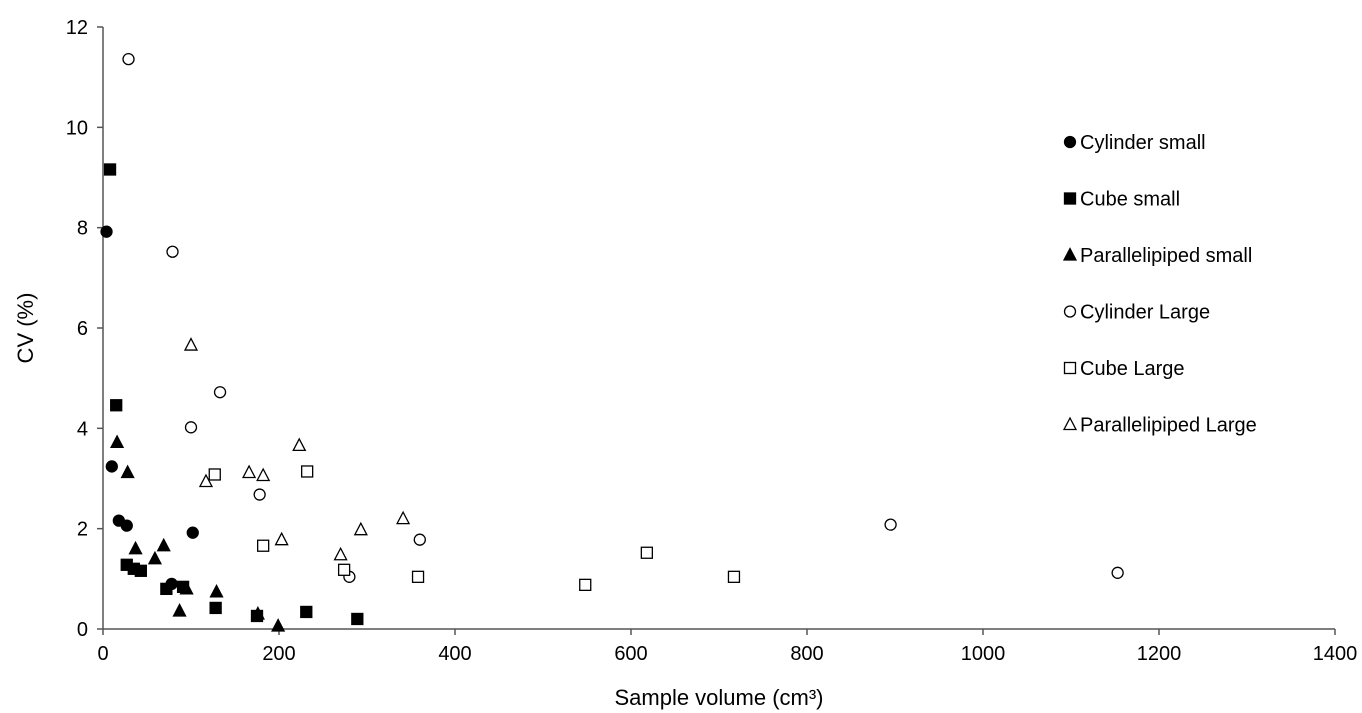 This screenshot has width=1362, height=713. I want to click on legend-item: Cube Large, so click(1124, 369).